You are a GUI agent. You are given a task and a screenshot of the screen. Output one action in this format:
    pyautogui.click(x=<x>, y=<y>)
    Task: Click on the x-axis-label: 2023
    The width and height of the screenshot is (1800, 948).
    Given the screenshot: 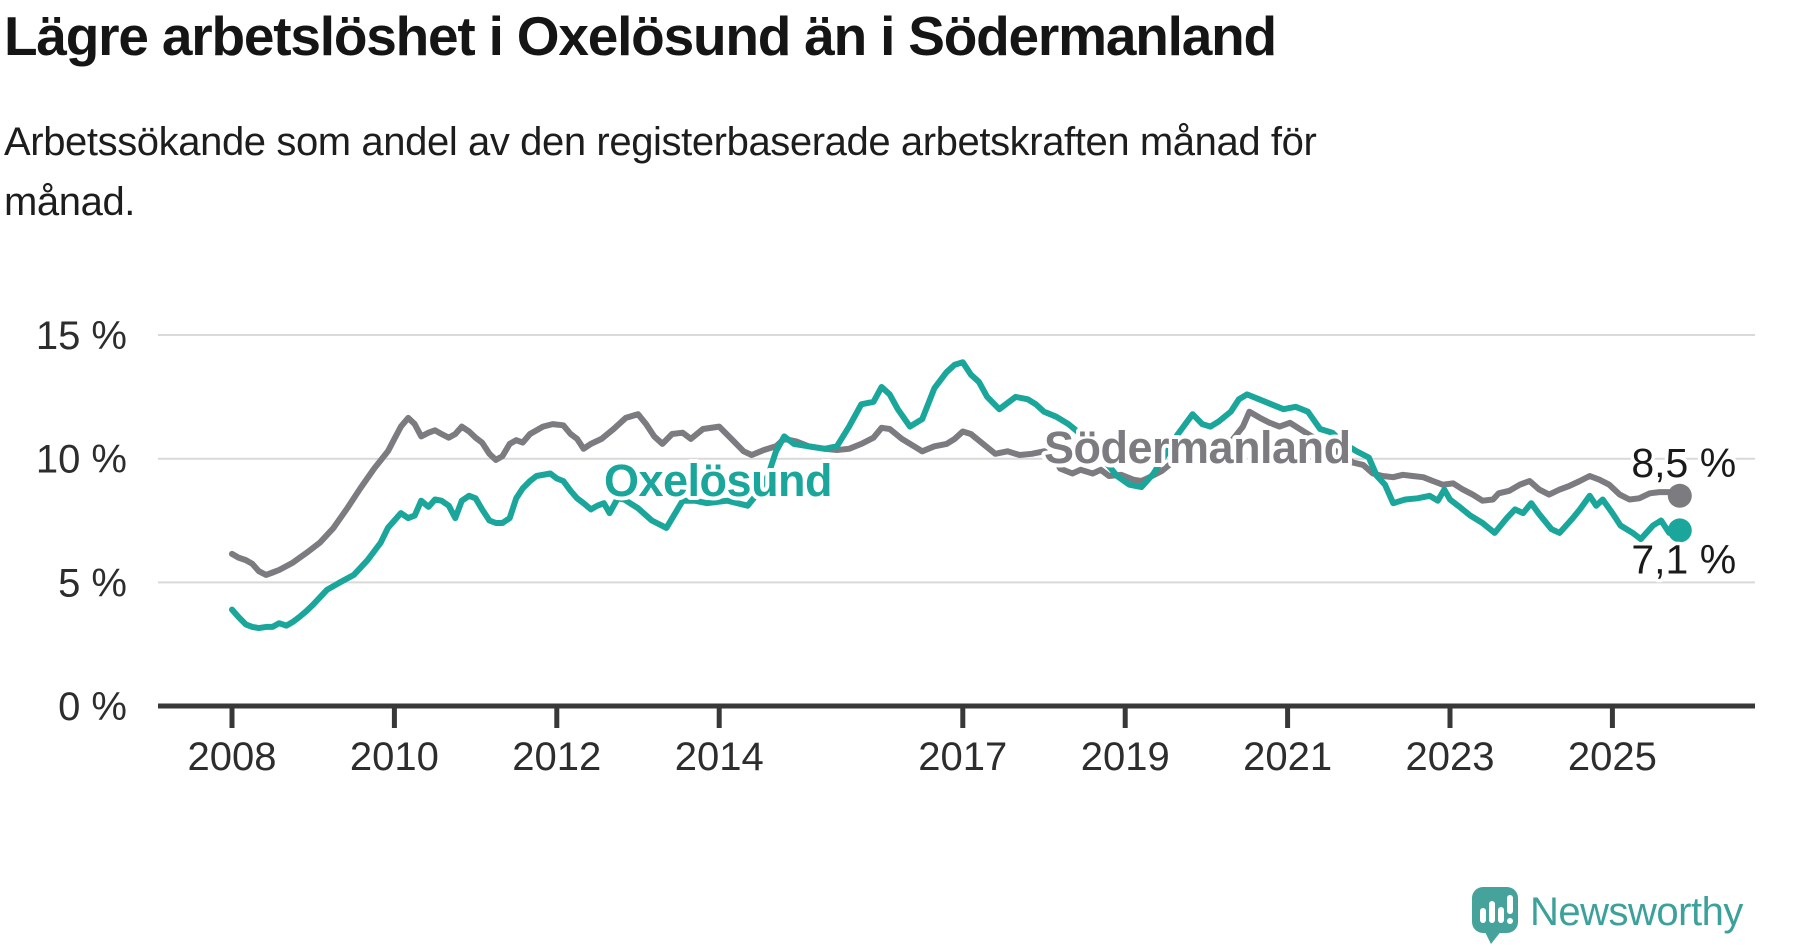 What is the action you would take?
    pyautogui.click(x=1450, y=757)
    